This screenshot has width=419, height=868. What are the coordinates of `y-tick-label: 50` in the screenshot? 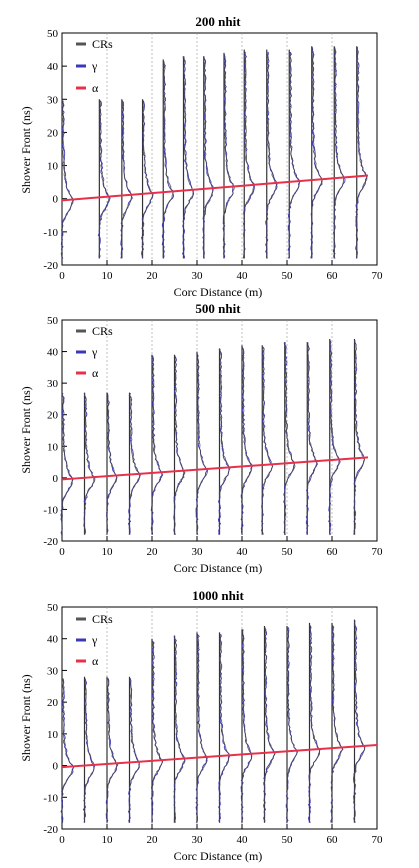 It's located at (53, 34).